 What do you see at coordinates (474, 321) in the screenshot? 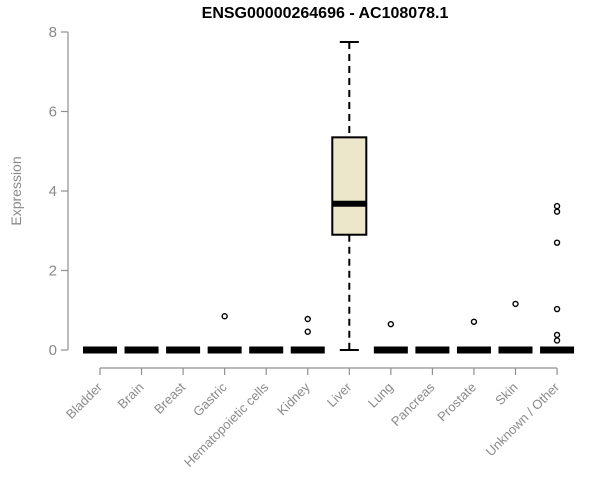
I see `outlier-point-prostate` at bounding box center [474, 321].